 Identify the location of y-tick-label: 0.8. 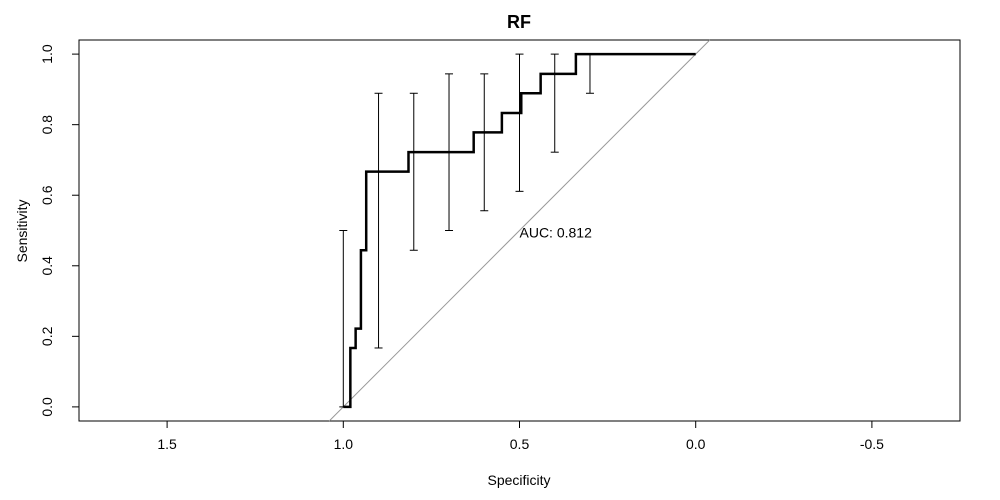
(47, 125).